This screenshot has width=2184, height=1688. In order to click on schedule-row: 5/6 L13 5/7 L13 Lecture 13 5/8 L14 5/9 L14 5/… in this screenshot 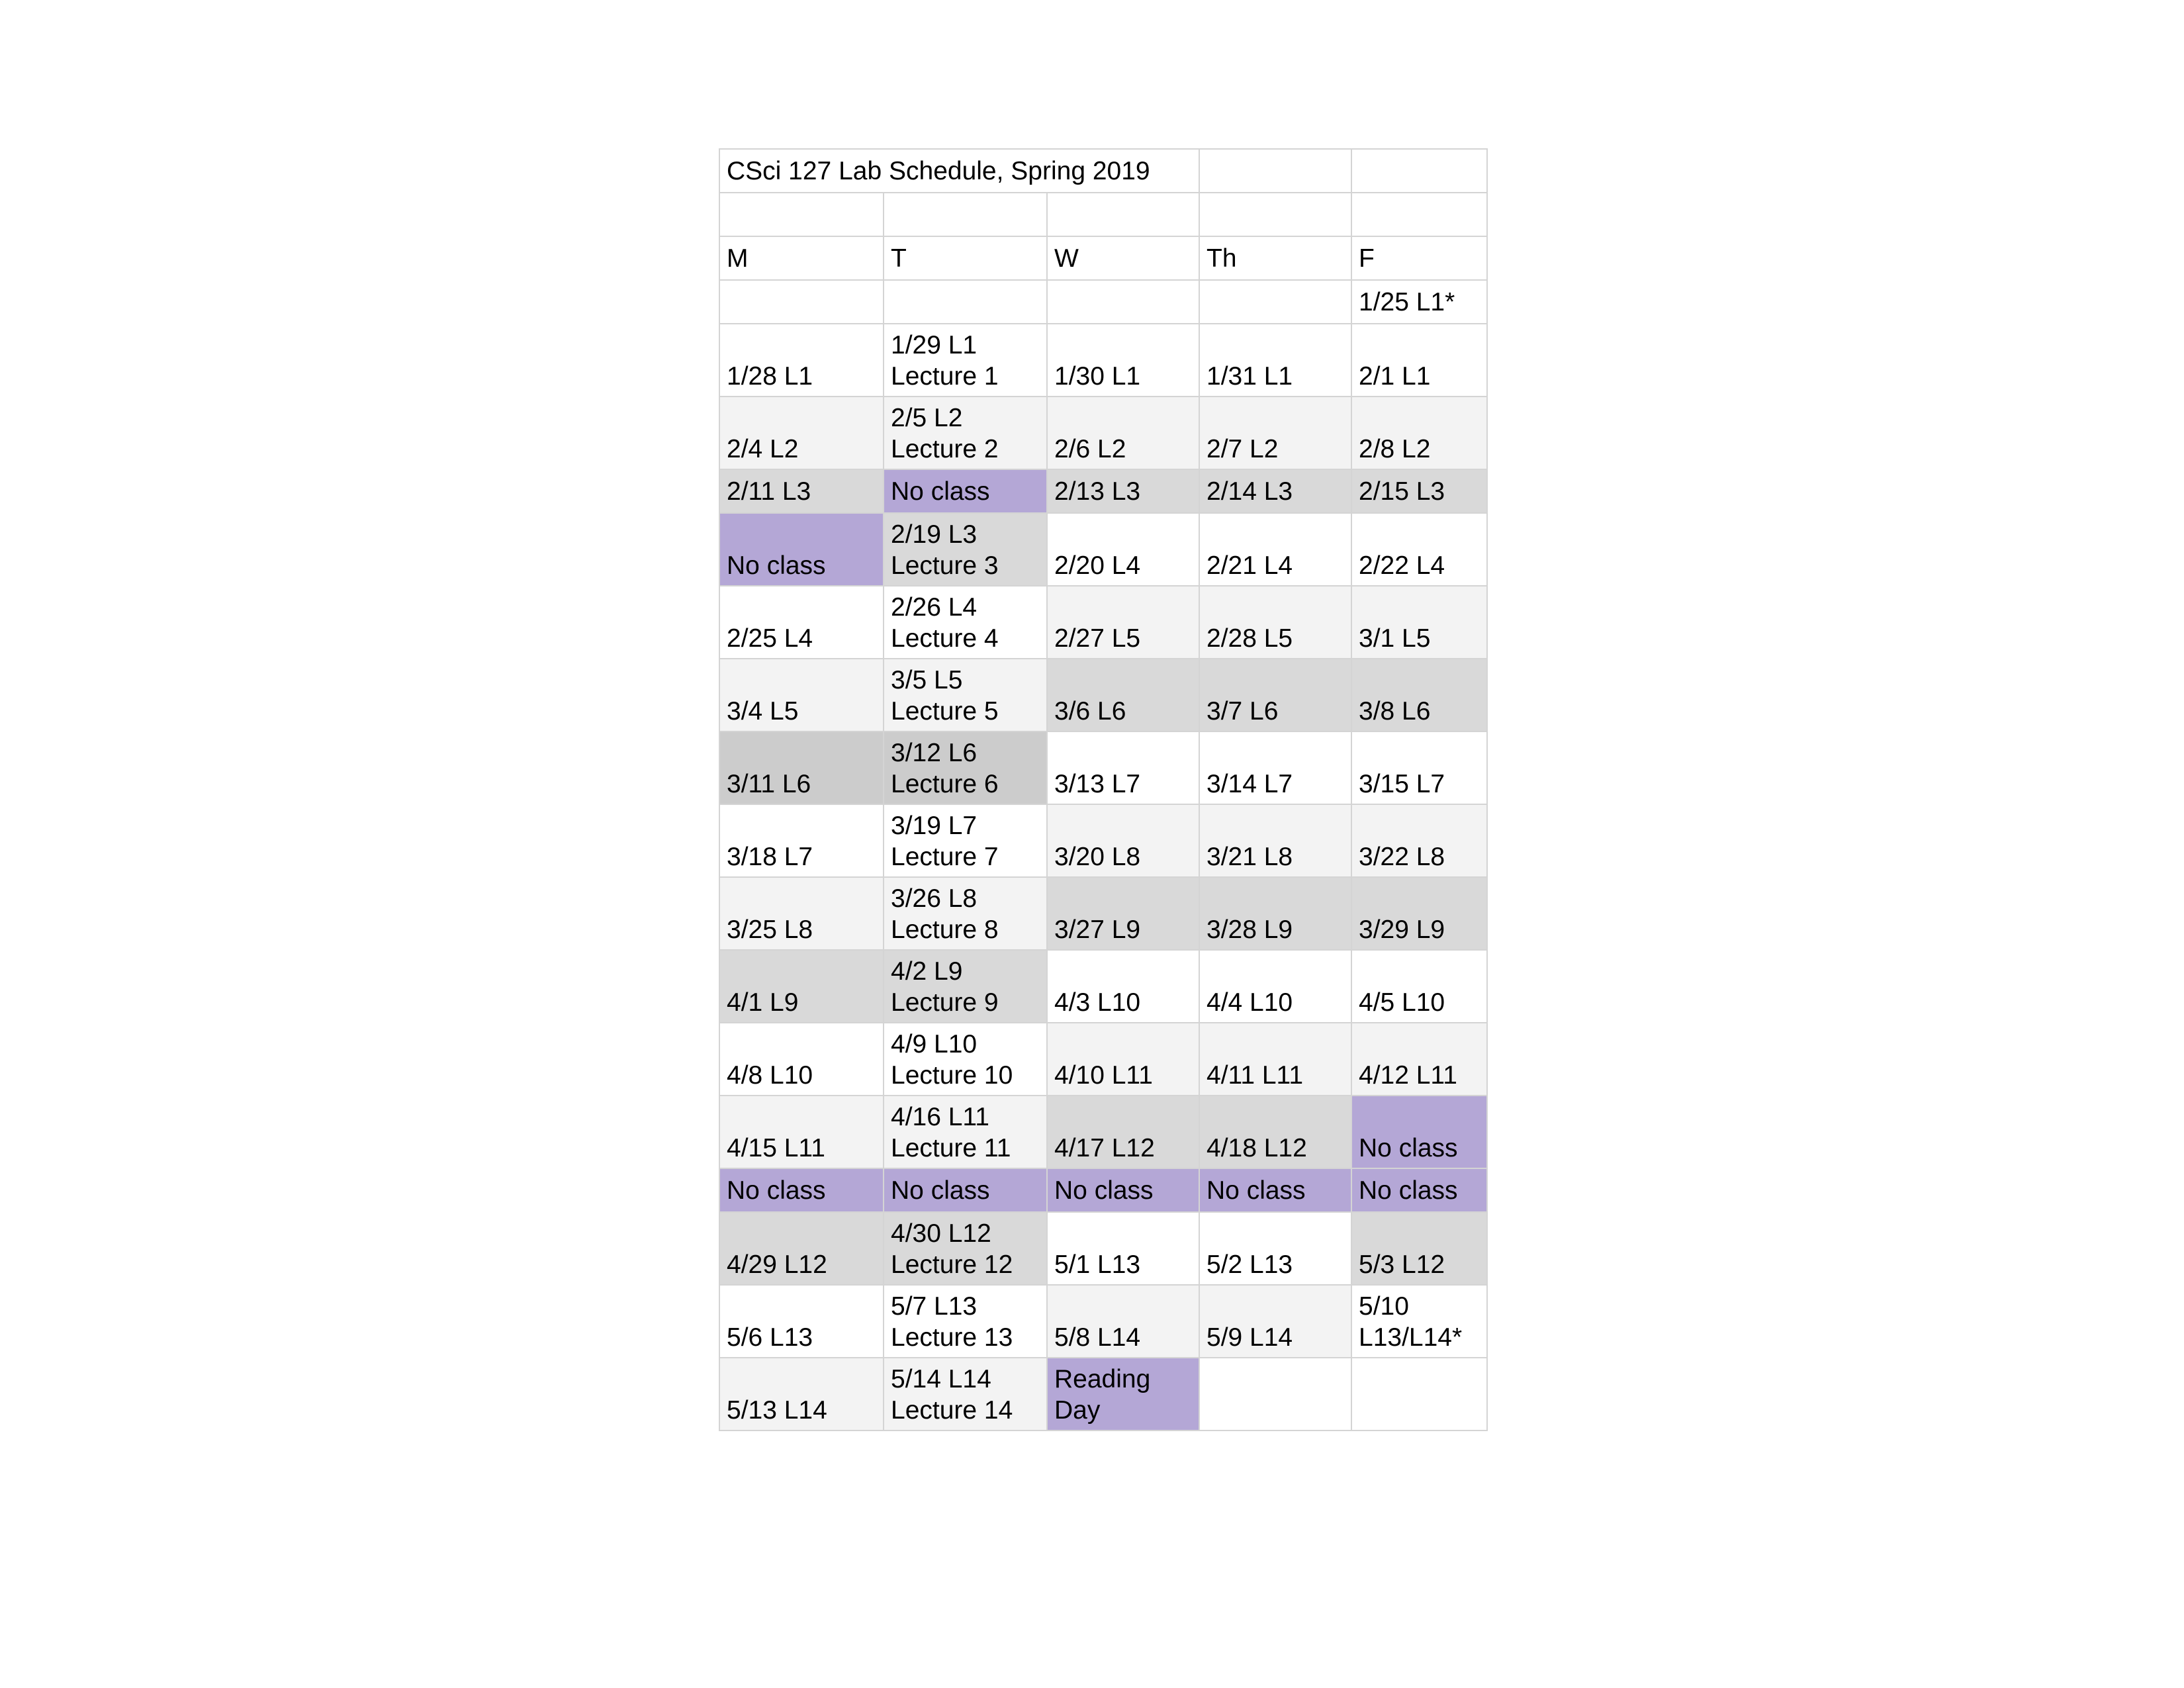, I will do `click(1103, 1321)`.